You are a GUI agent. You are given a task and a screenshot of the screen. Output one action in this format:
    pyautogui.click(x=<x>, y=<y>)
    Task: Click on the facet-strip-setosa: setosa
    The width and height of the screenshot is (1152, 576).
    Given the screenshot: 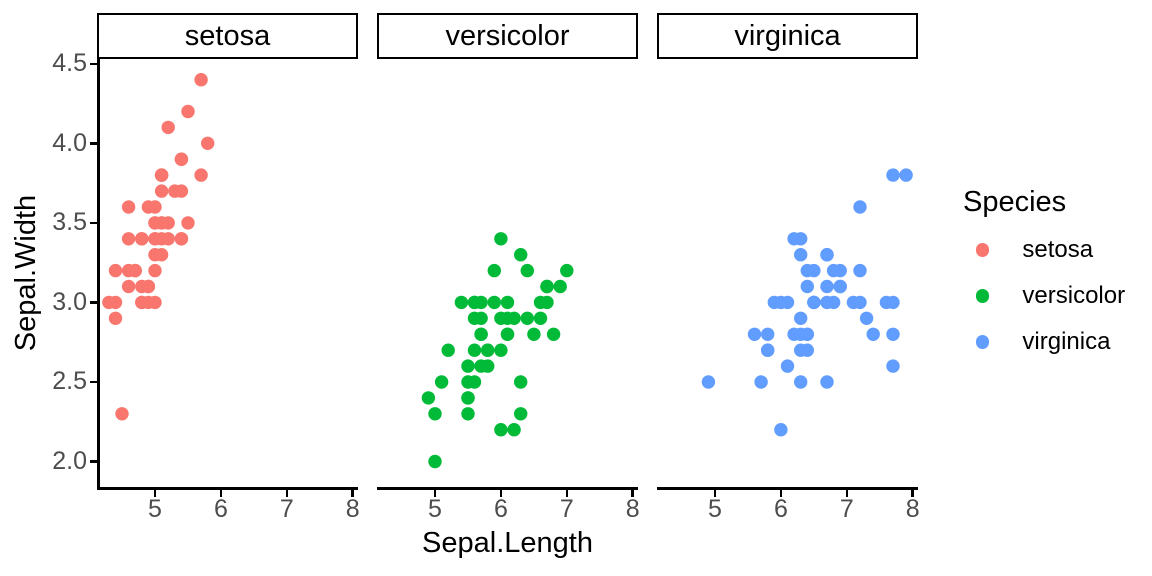 What is the action you would take?
    pyautogui.click(x=227, y=36)
    